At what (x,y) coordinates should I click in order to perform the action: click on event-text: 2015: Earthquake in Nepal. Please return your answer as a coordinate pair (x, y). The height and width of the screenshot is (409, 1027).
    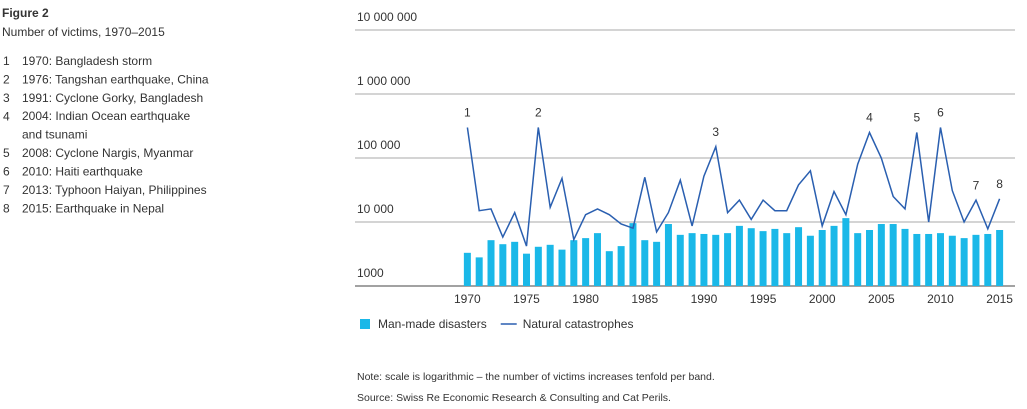
    Looking at the image, I should click on (93, 208).